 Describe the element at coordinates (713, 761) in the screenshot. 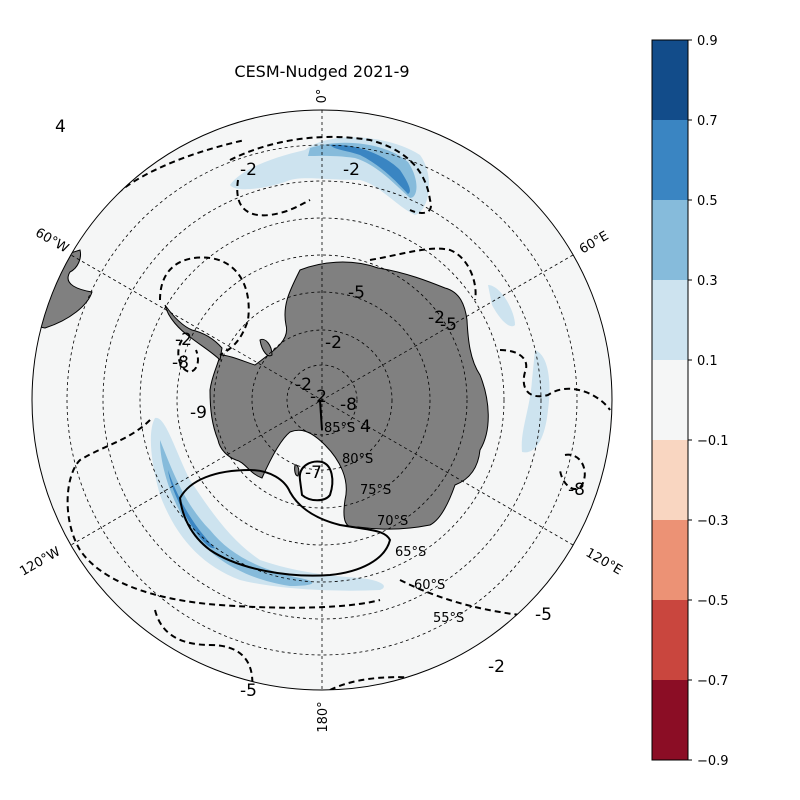

I see `colorbar-tick-label: −0.9` at that location.